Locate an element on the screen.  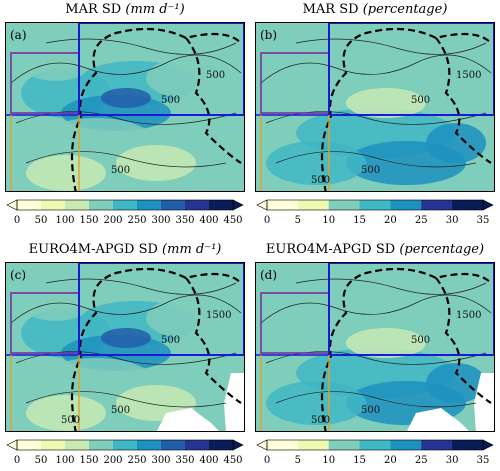
colorbar-tick-label: 200 is located at coordinates (113, 460).